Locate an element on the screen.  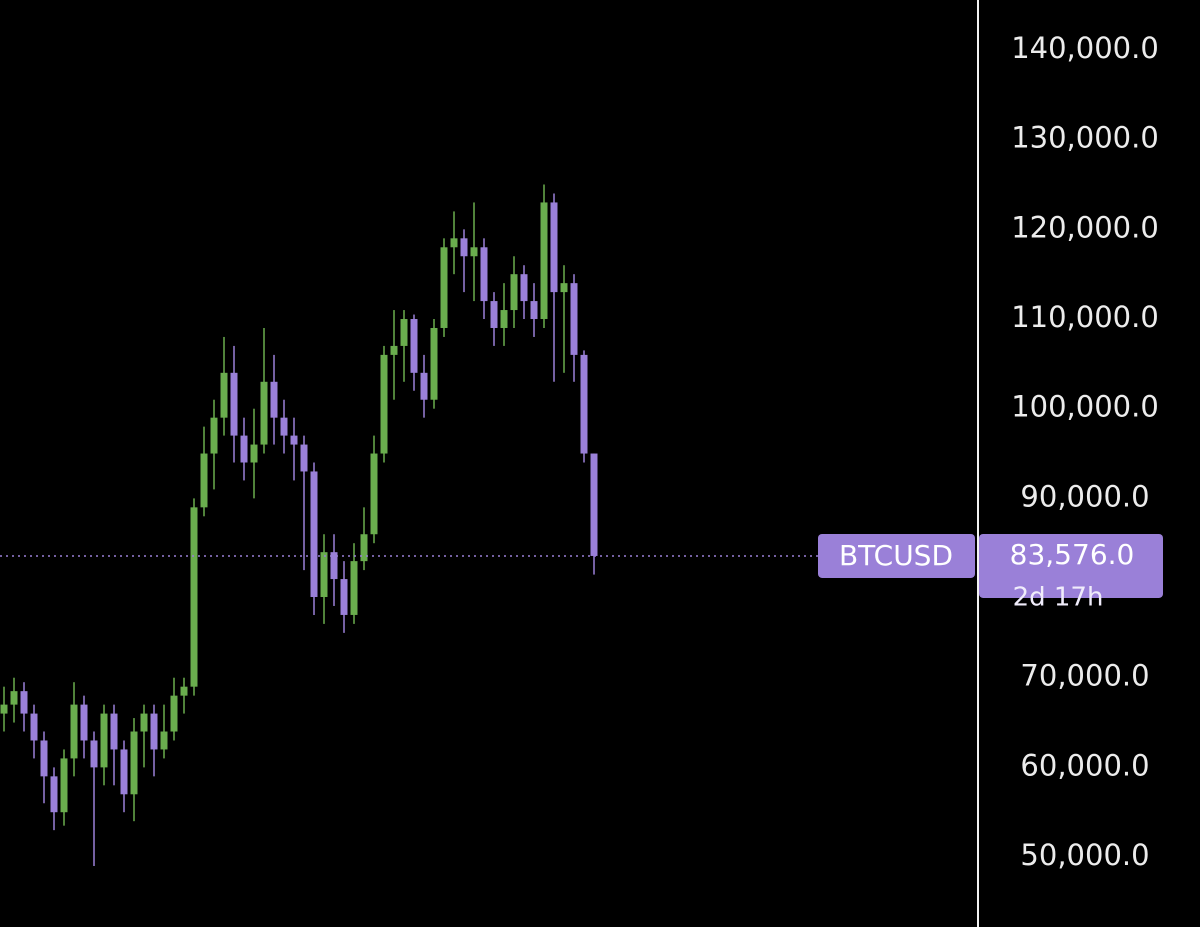
y-tick-label: 140,000.0 is located at coordinates (1085, 48).